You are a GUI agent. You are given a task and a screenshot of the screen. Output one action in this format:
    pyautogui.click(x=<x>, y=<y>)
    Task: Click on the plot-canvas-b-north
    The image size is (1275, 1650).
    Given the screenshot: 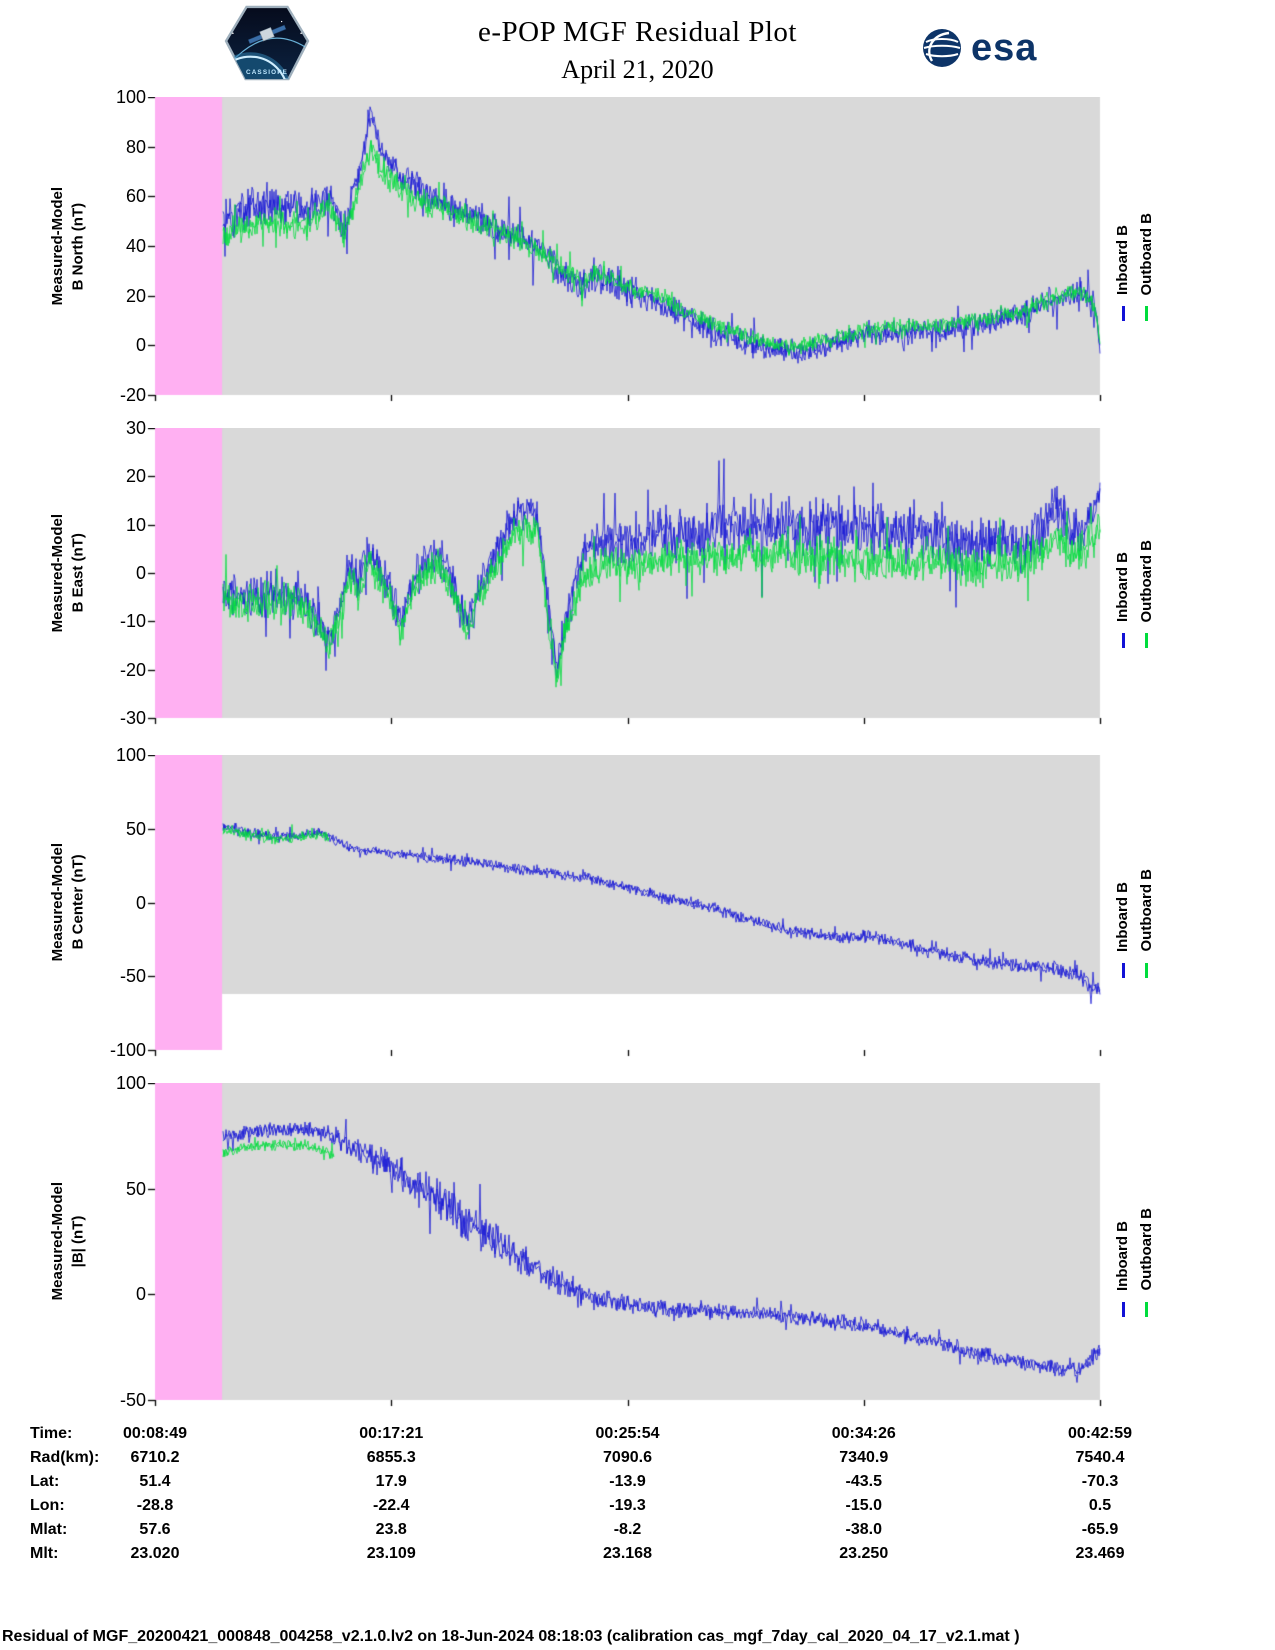 What is the action you would take?
    pyautogui.click(x=624, y=250)
    